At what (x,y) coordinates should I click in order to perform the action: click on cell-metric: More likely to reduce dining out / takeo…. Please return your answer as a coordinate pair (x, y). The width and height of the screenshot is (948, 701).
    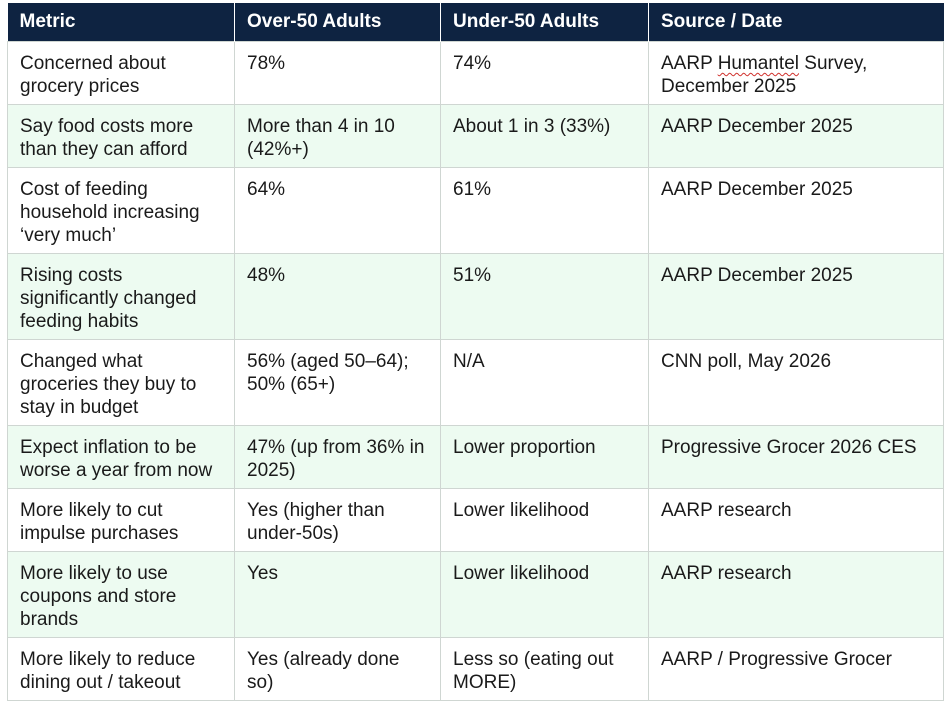
    Looking at the image, I should click on (121, 669).